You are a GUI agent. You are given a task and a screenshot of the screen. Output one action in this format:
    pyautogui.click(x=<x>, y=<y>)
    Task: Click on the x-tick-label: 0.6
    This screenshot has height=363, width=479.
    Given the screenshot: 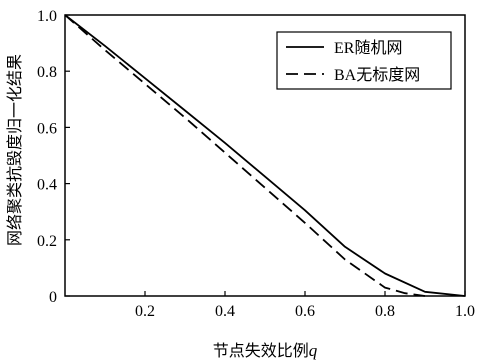 What is the action you would take?
    pyautogui.click(x=305, y=311)
    